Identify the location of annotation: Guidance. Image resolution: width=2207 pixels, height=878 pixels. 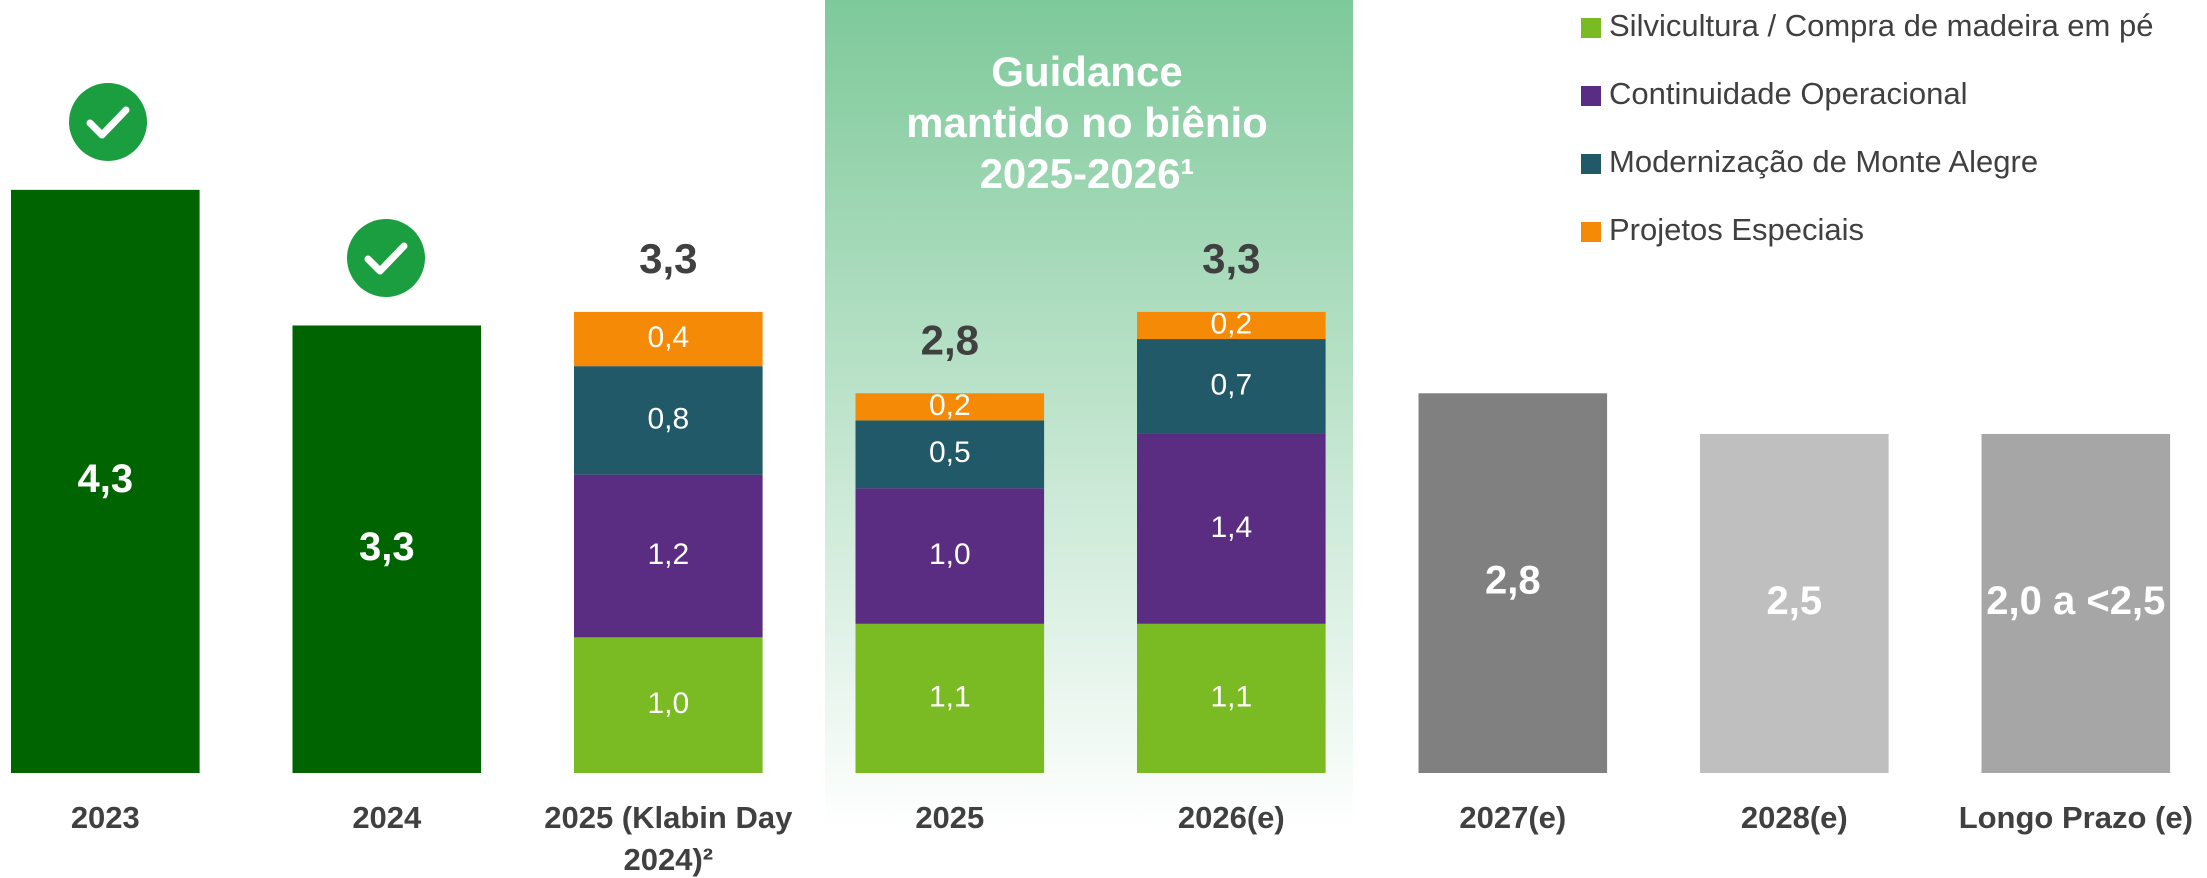
(1086, 71).